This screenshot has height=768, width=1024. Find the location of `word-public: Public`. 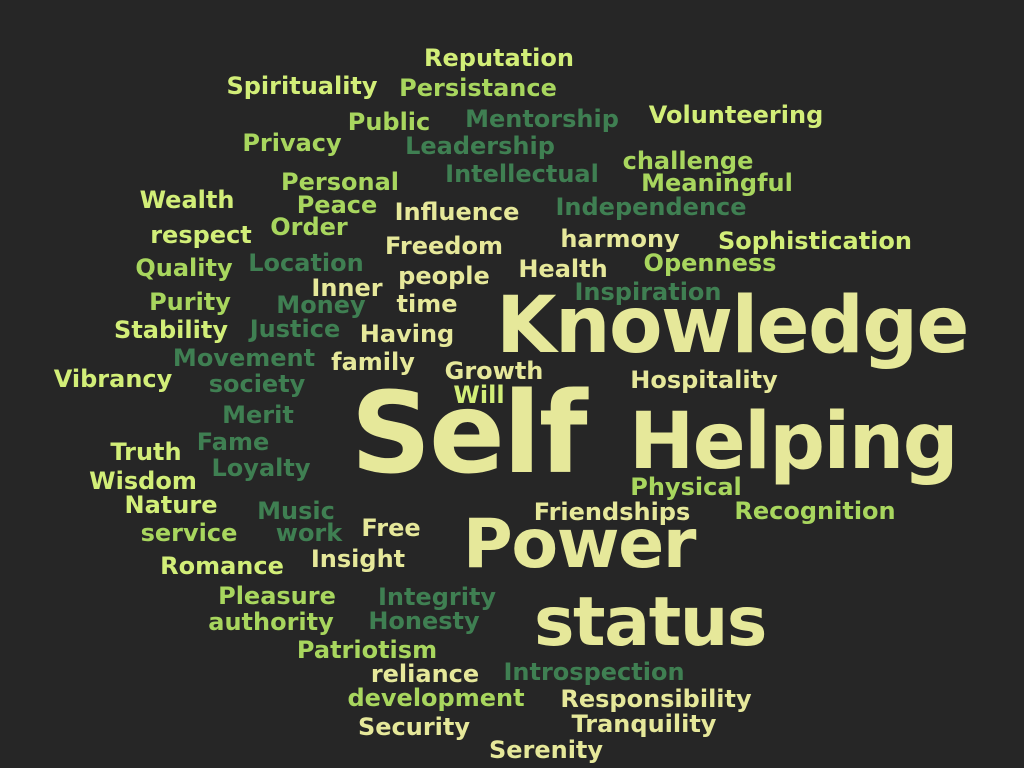

word-public: Public is located at coordinates (389, 122).